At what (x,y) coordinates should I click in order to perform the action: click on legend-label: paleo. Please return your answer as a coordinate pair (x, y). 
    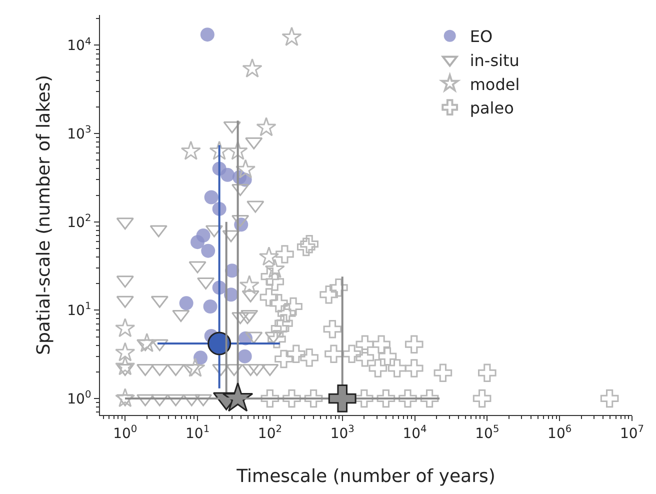
    Looking at the image, I should click on (492, 108).